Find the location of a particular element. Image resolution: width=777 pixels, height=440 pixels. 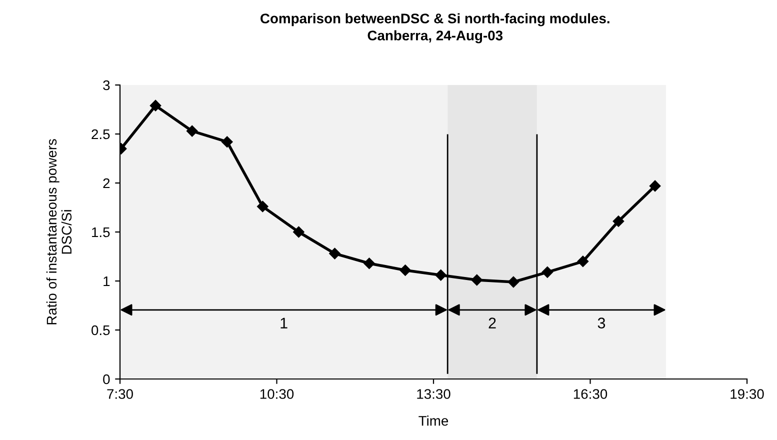

y-tick-label: 1.5 is located at coordinates (101, 232).